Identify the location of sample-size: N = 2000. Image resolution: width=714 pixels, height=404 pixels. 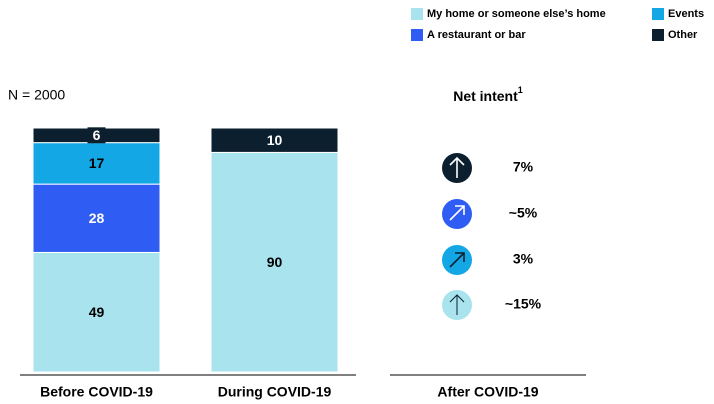
(36, 95).